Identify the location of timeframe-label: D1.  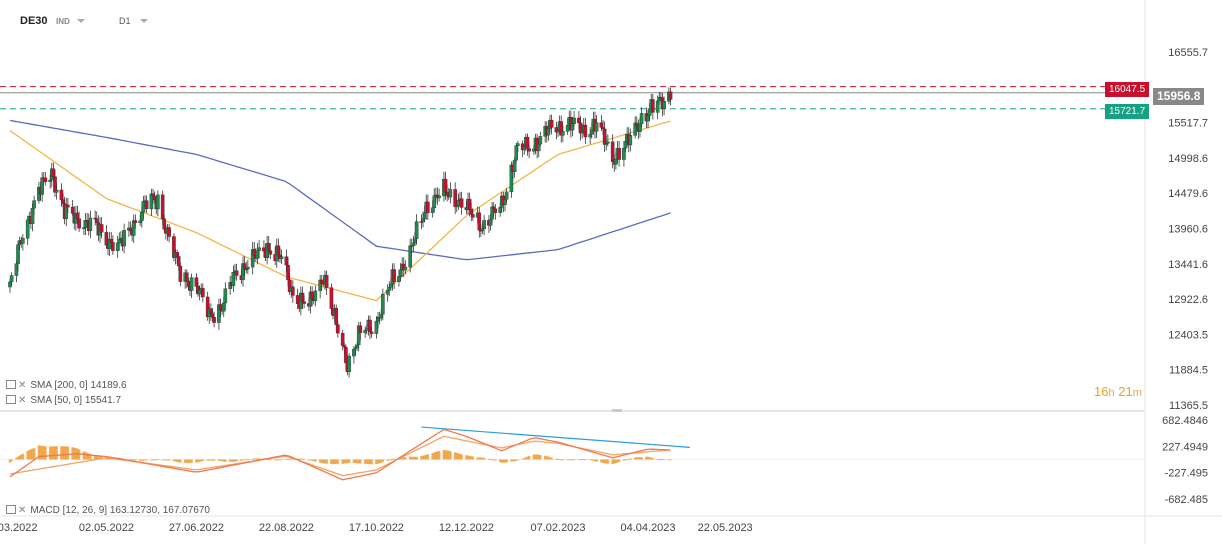
(125, 21).